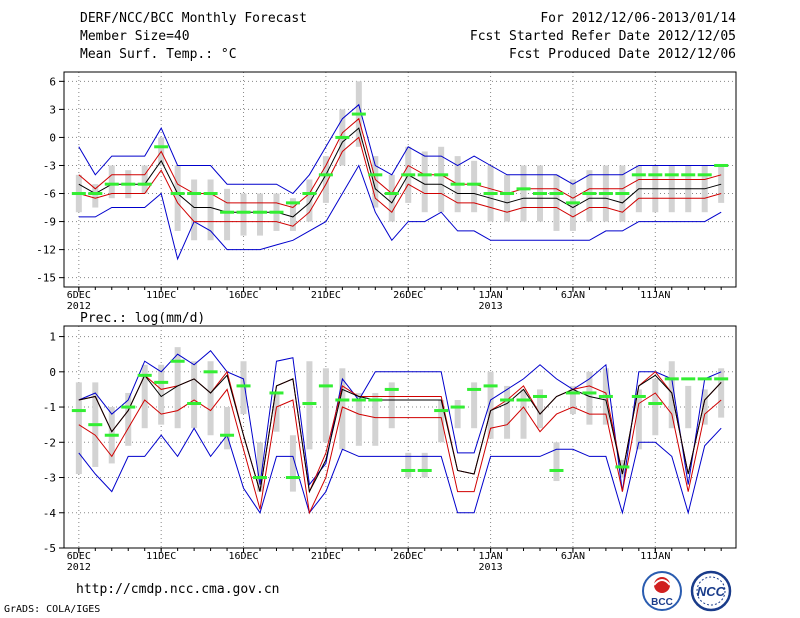  What do you see at coordinates (161, 295) in the screenshot?
I see `xtick-label: 11DEC` at bounding box center [161, 295].